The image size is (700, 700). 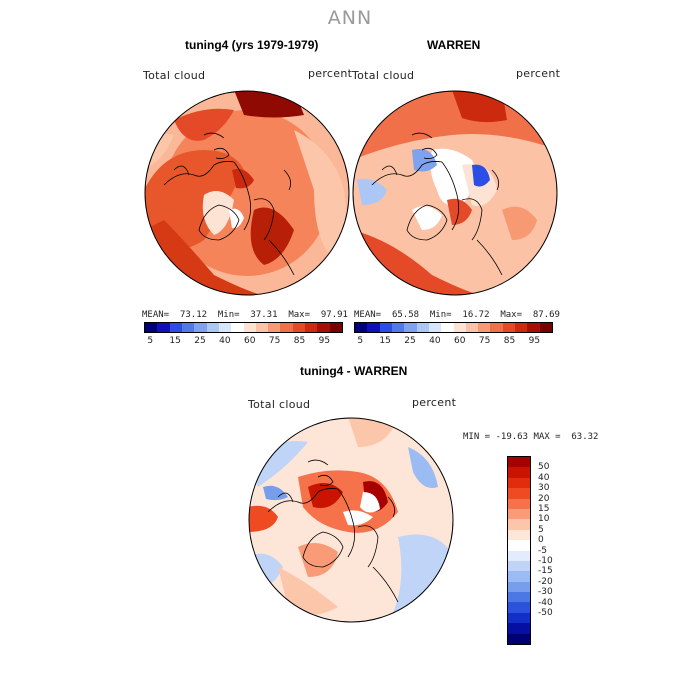 I want to click on panel2-map, so click(x=455, y=193).